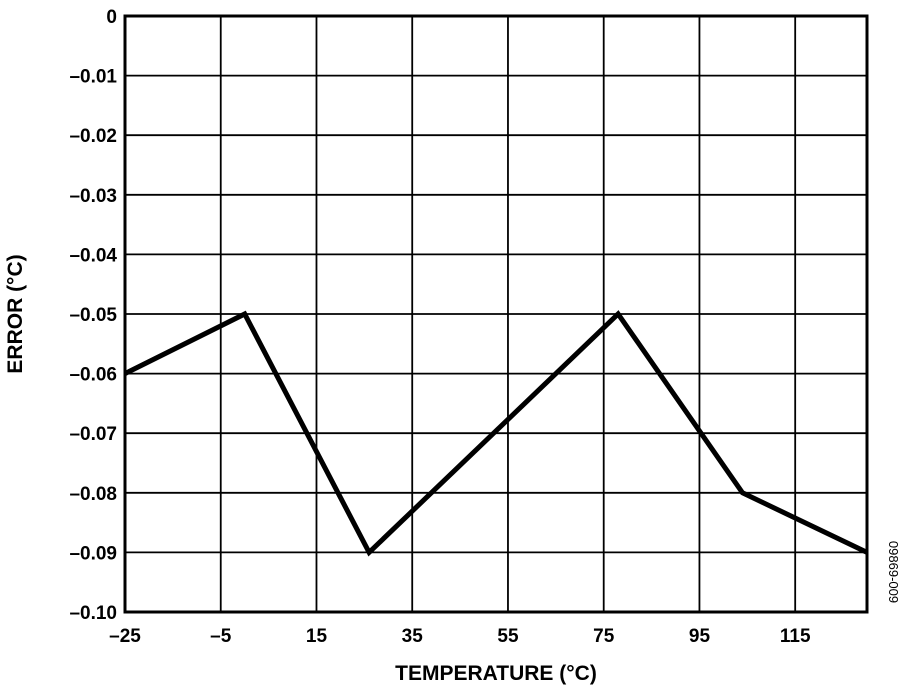 The image size is (900, 691). Describe the element at coordinates (111, 17) in the screenshot. I see `y-tick-label: 0` at that location.